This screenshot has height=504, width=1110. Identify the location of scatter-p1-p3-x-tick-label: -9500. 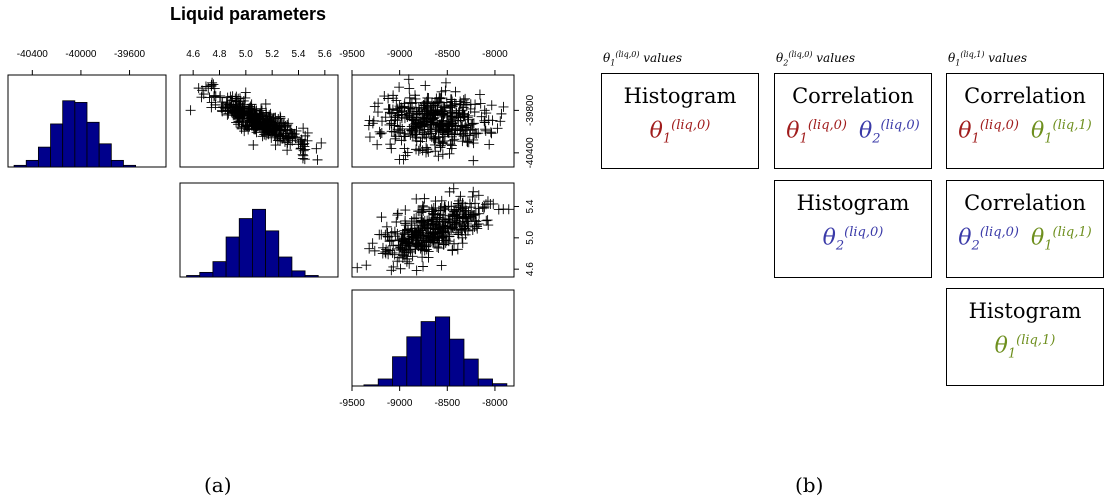
(352, 54).